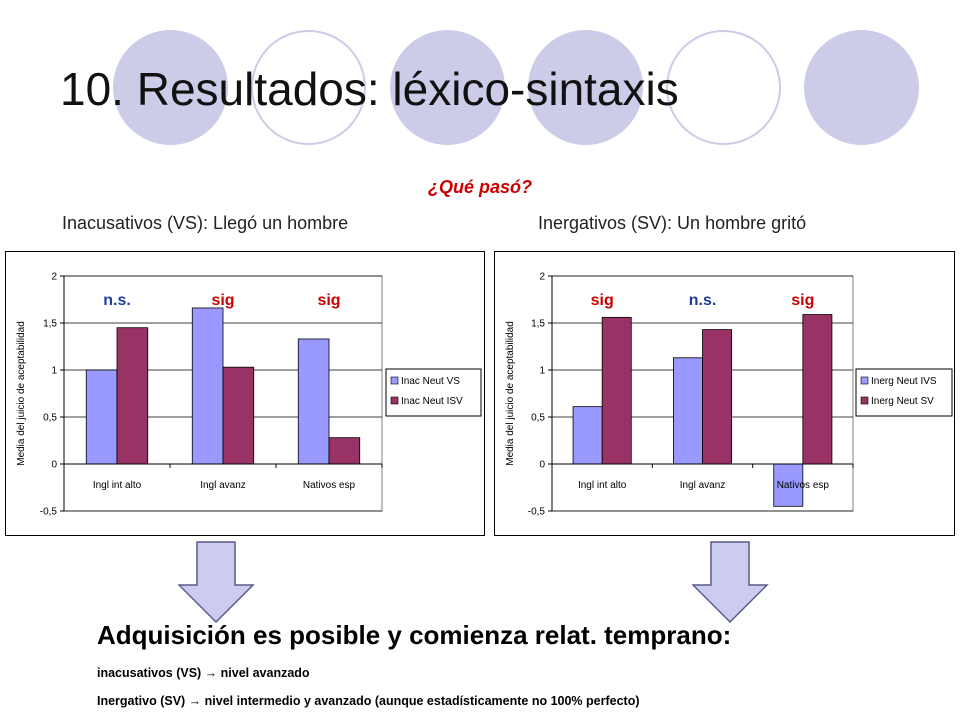 This screenshot has width=960, height=720. I want to click on left-chart-category-label: Ingl avanz, so click(223, 485).